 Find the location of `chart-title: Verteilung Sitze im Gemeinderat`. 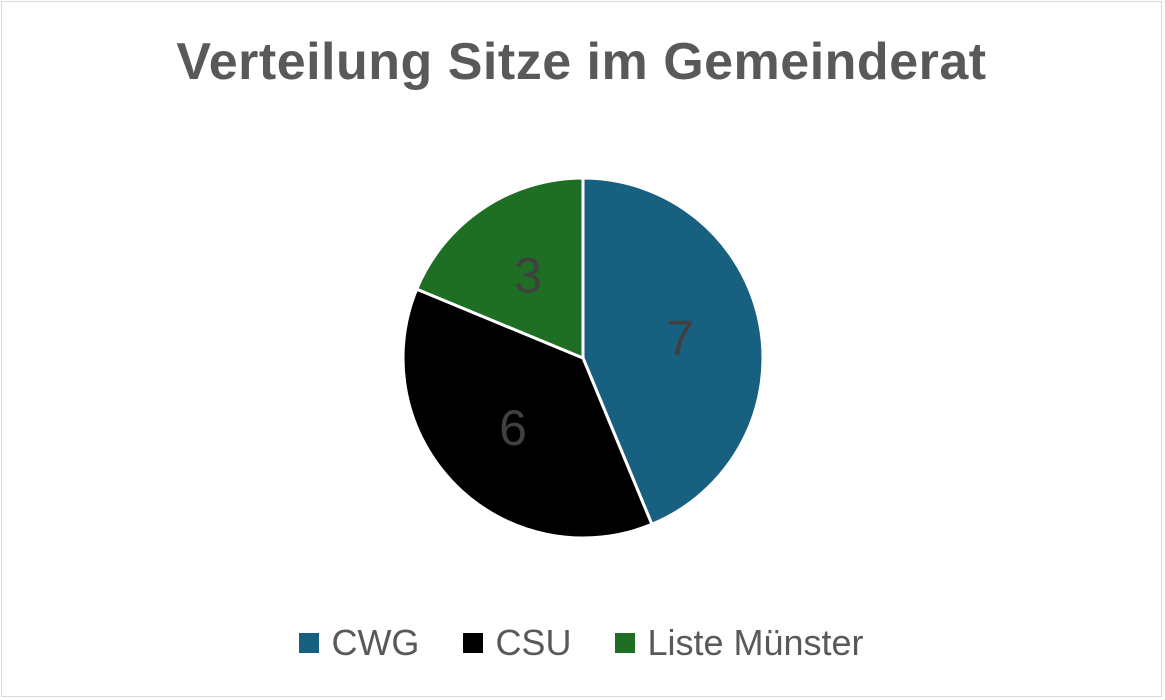

chart-title: Verteilung Sitze im Gemeinderat is located at coordinates (581, 62).